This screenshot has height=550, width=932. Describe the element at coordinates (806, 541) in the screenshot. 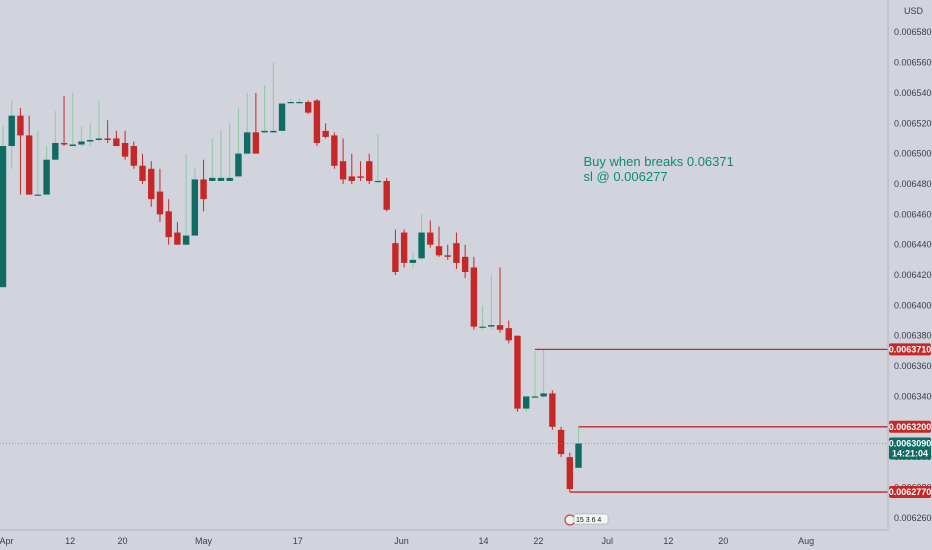

I see `x-tick-label: Aug` at that location.